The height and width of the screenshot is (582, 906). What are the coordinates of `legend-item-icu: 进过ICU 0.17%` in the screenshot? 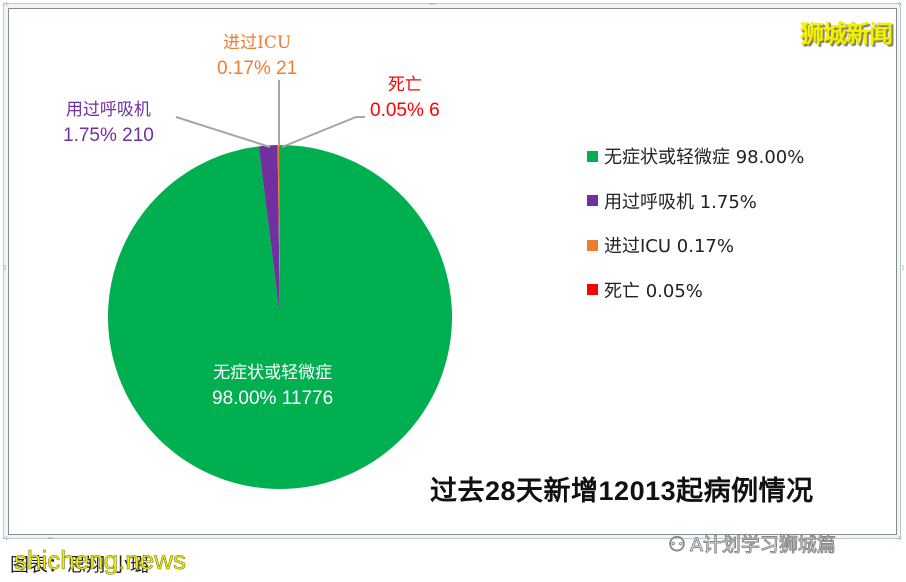 It's located at (695, 245).